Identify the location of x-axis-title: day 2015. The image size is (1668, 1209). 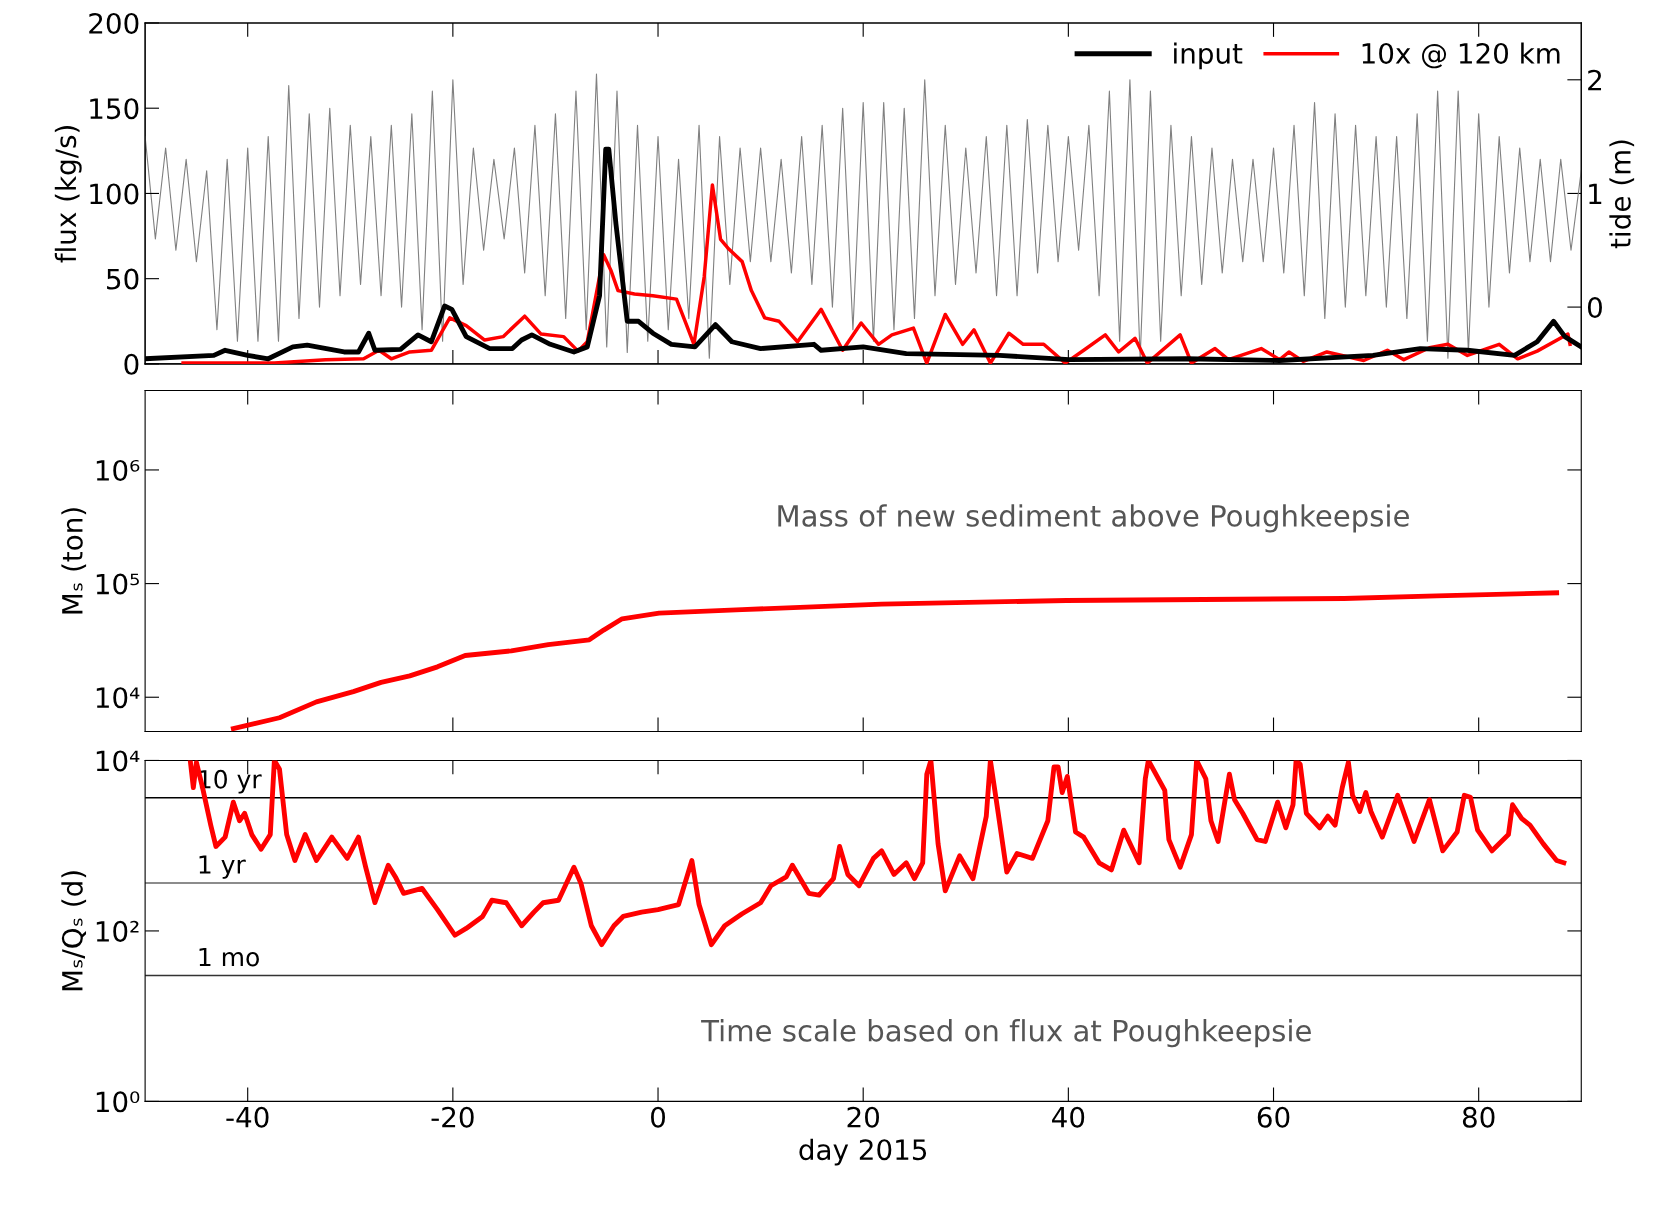
(863, 1152).